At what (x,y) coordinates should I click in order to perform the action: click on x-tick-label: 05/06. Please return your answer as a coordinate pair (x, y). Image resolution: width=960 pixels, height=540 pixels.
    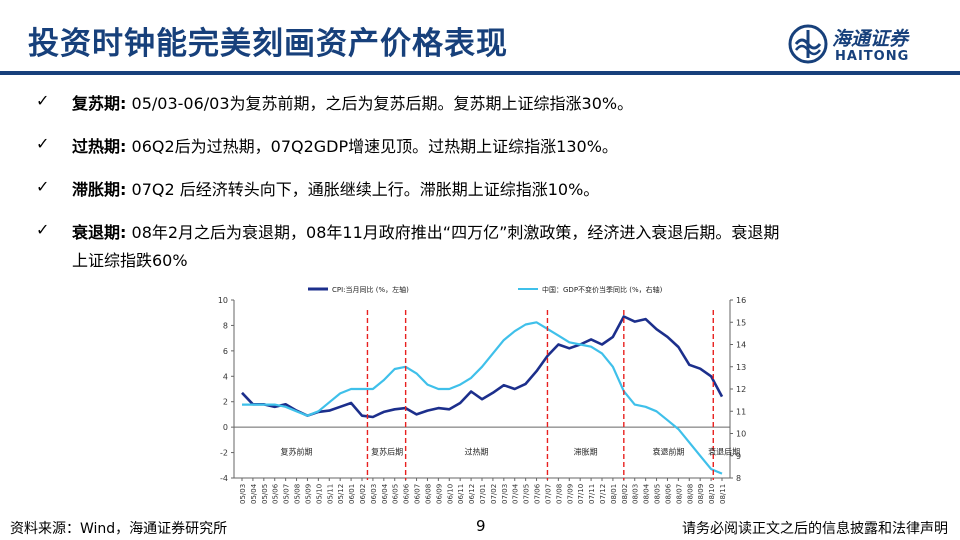
    Looking at the image, I should click on (276, 493).